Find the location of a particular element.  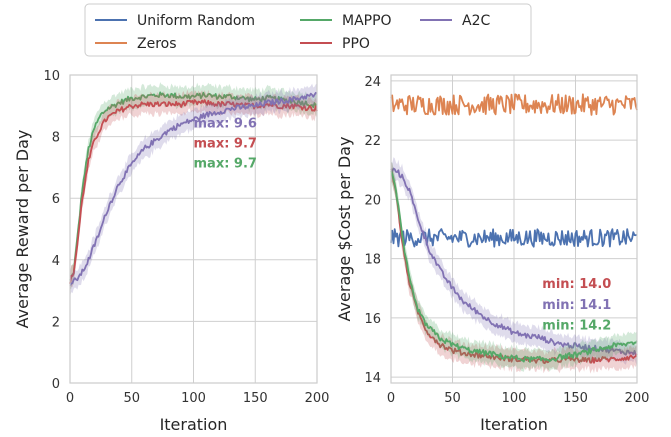

annotation-ppo: max: 9.7 is located at coordinates (225, 143).